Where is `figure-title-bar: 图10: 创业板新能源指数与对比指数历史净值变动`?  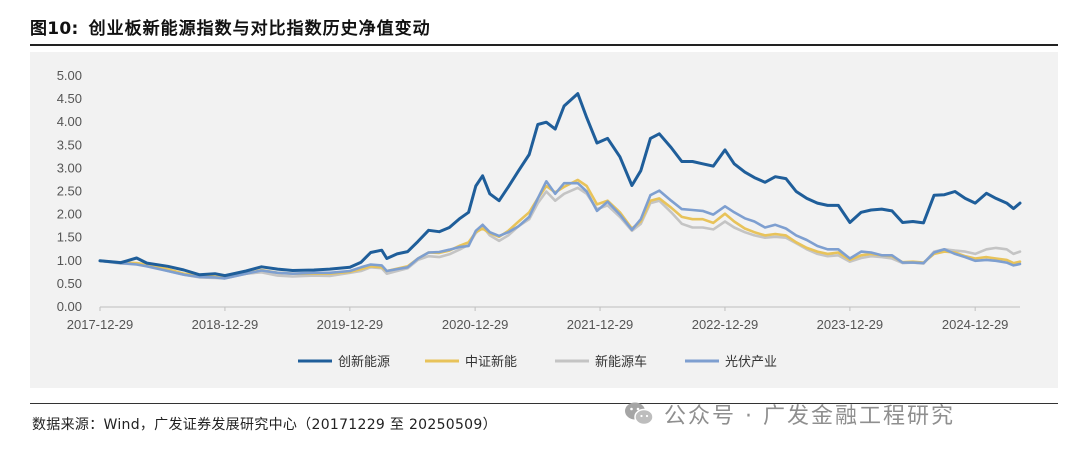
figure-title-bar: 图10: 创业板新能源指数与对比指数历史净值变动 is located at coordinates (230, 29).